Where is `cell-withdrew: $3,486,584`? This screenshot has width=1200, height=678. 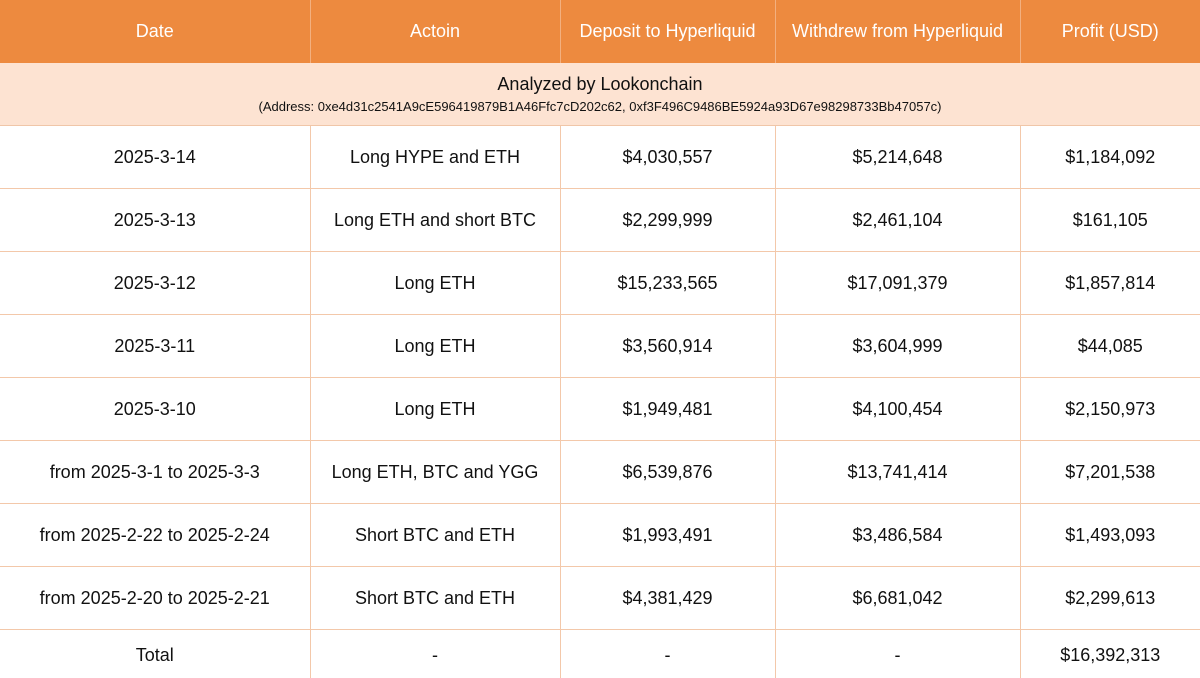 cell-withdrew: $3,486,584 is located at coordinates (898, 535).